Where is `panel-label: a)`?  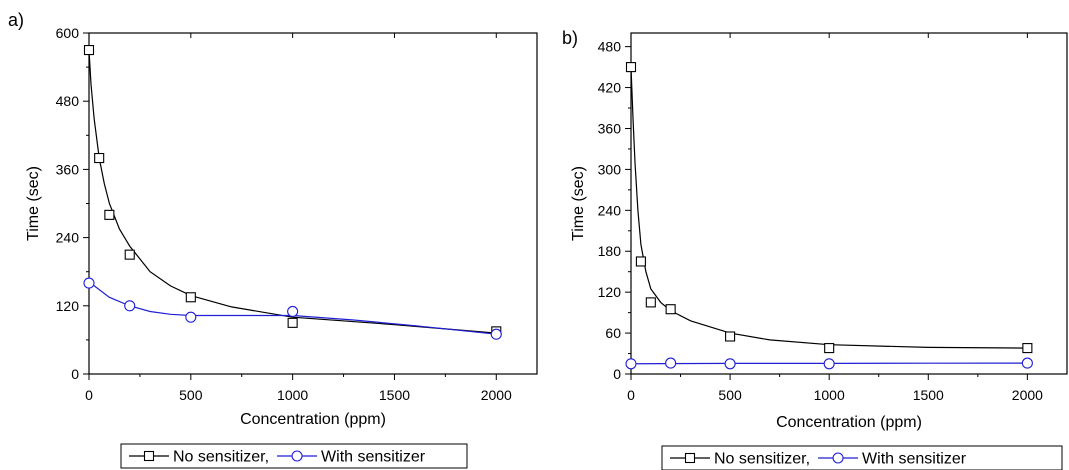
panel-label: a) is located at coordinates (16, 20).